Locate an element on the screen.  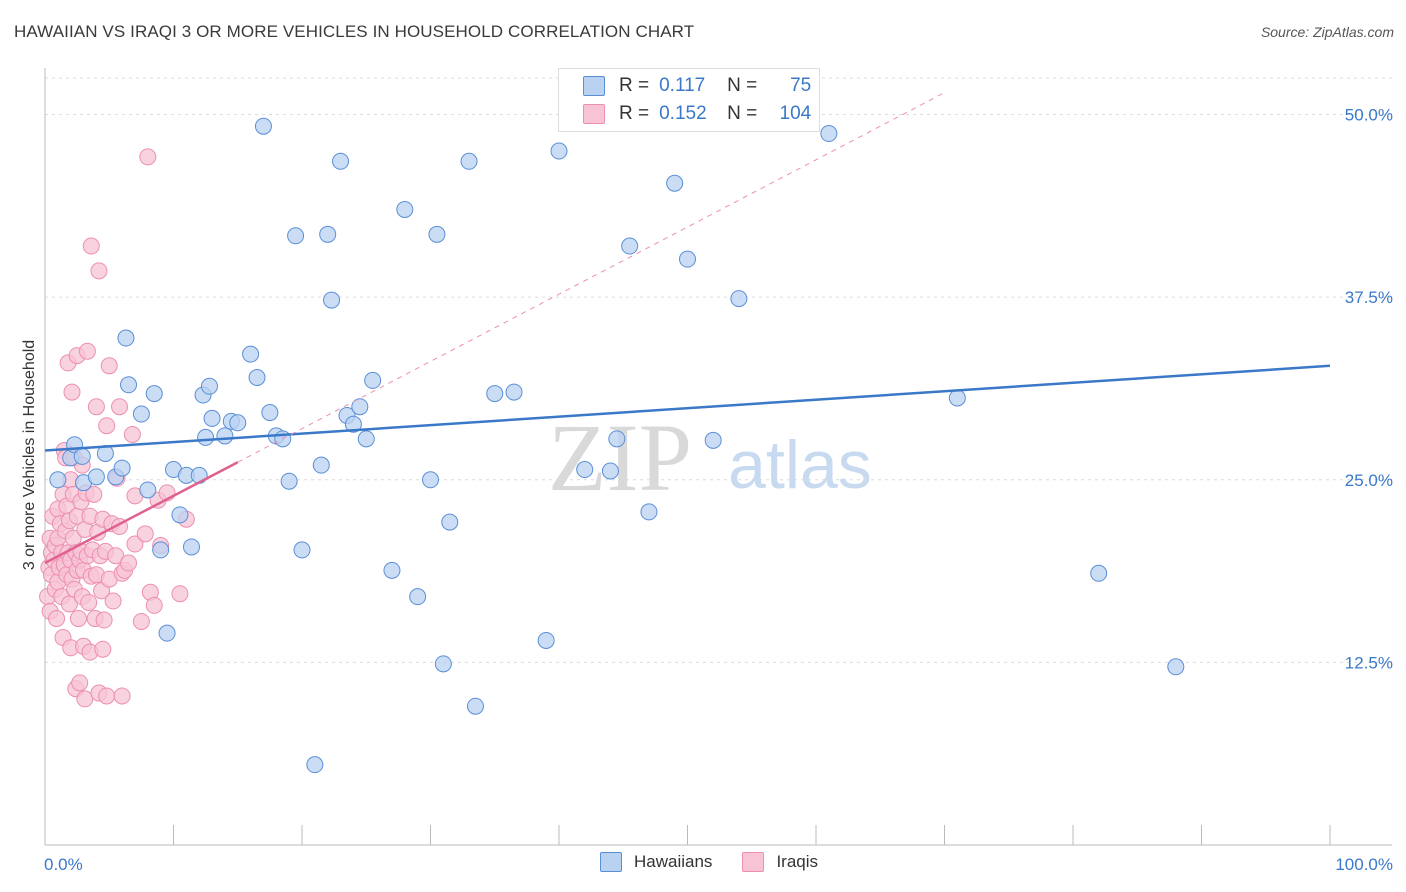
legend-row-iraqis: R = 0.152 N = 104 is located at coordinates (697, 114).